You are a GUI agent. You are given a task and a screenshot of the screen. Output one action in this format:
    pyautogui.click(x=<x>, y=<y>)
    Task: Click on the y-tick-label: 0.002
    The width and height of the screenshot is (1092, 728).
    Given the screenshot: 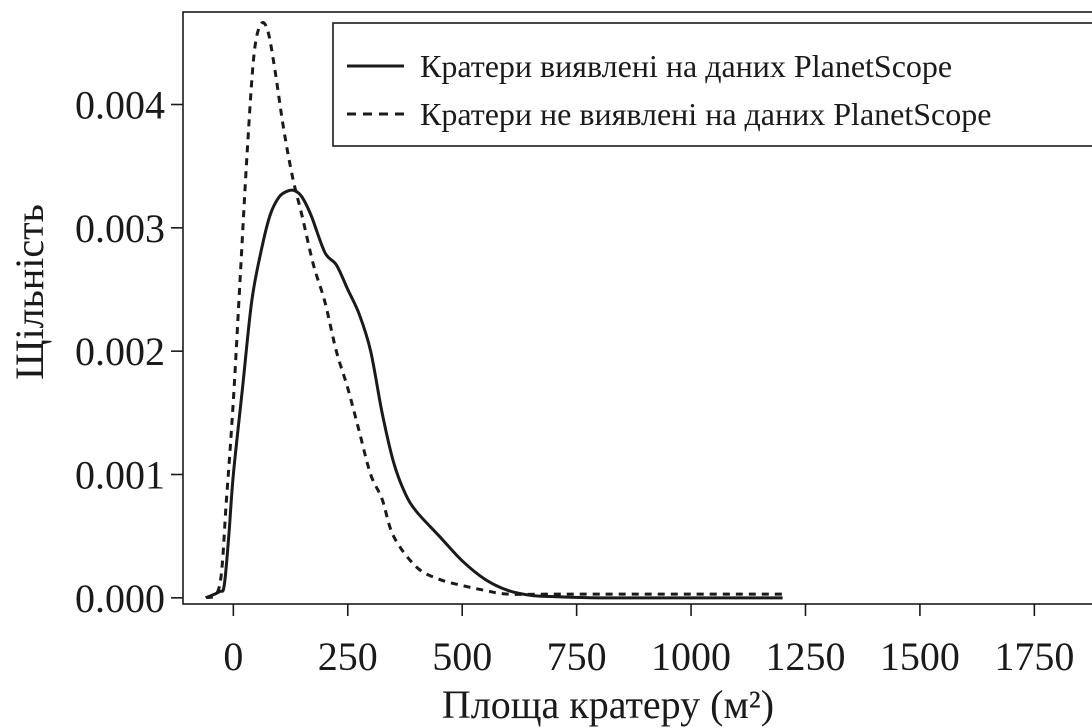 What is the action you would take?
    pyautogui.click(x=120, y=351)
    